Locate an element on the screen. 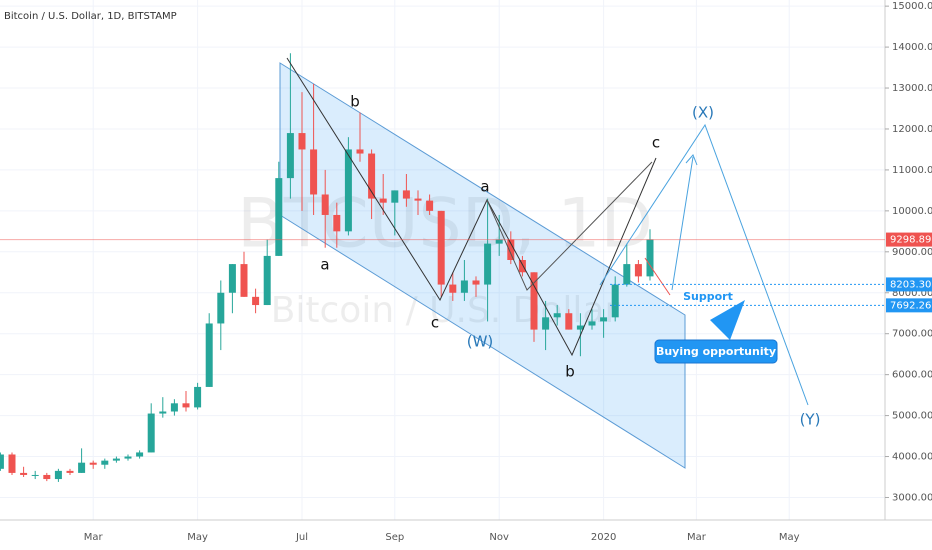 The height and width of the screenshot is (550, 932). y-tick-label: 5000.00 is located at coordinates (912, 416).